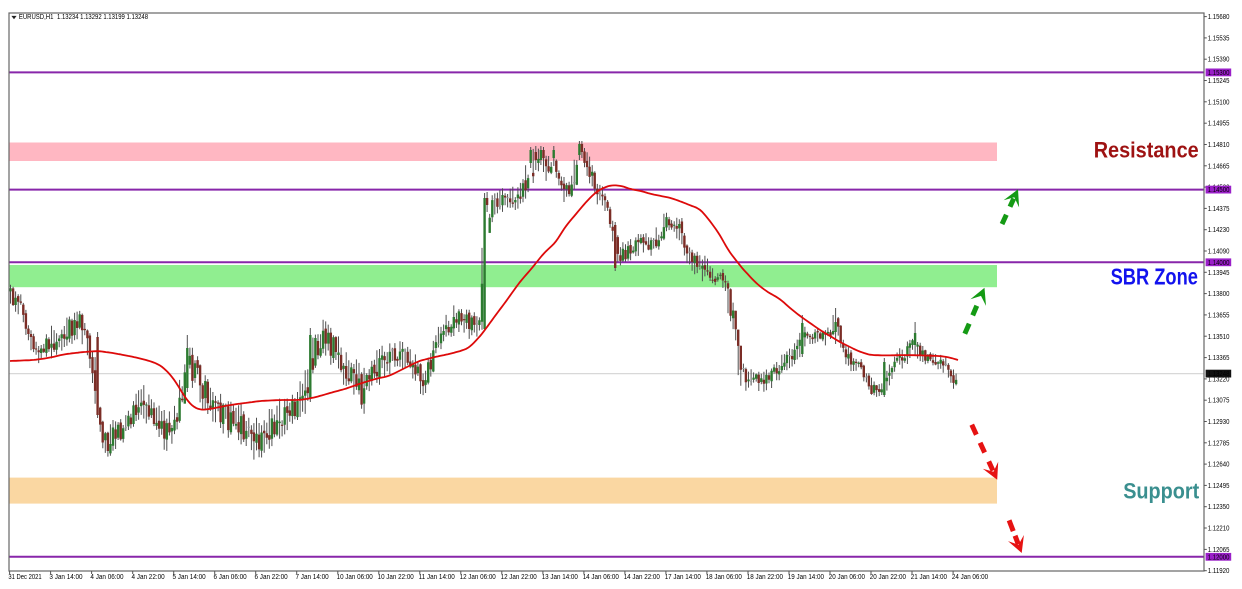 The height and width of the screenshot is (589, 1242). I want to click on svg-text: 5 Jan 14:00, so click(189, 577).